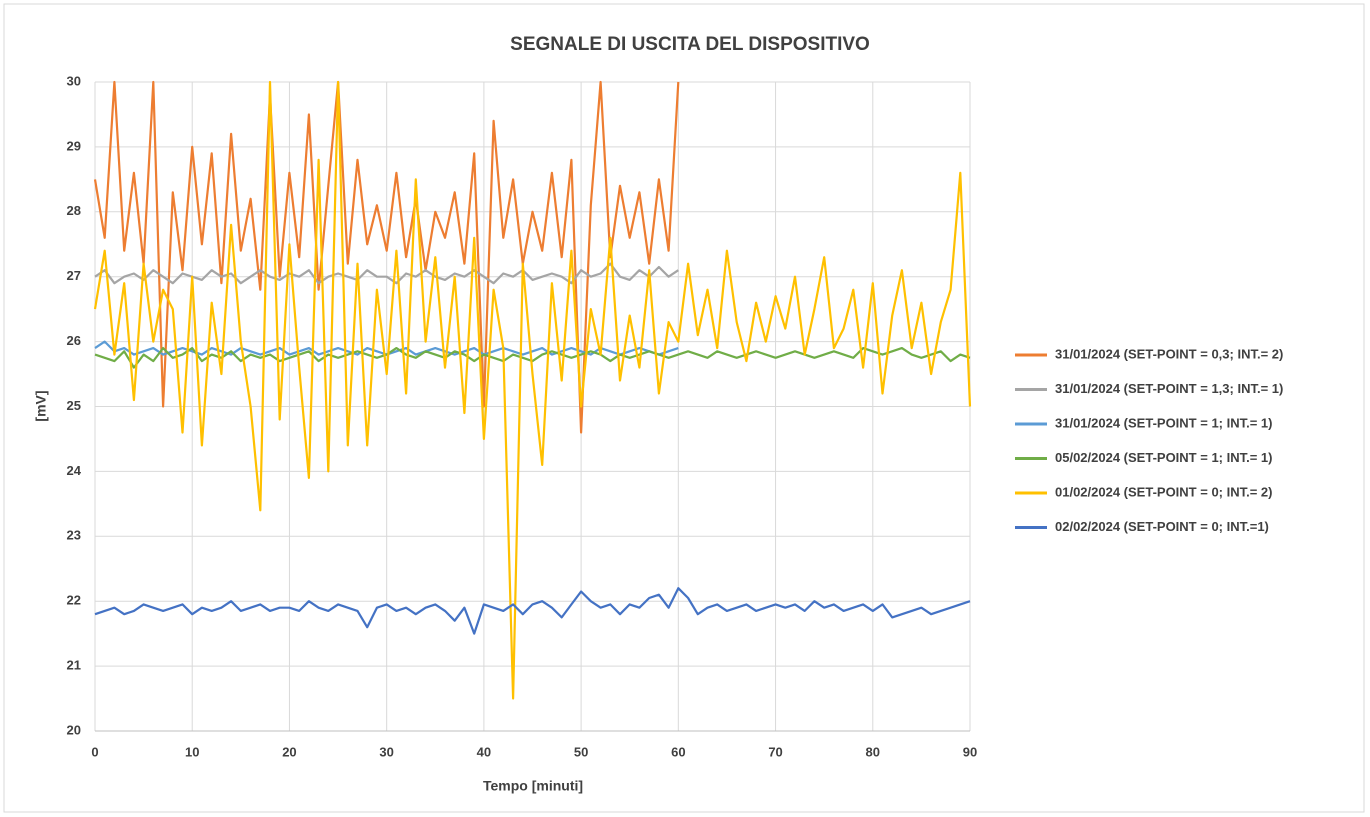  What do you see at coordinates (74, 535) in the screenshot?
I see `y-tick-label: 23` at bounding box center [74, 535].